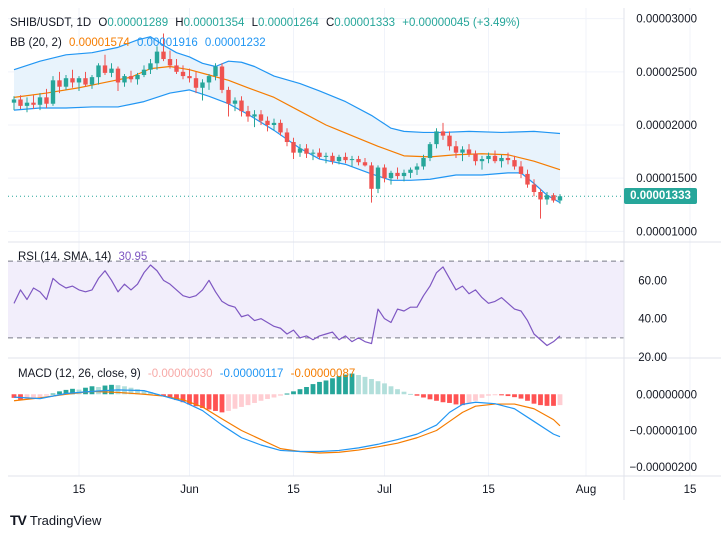 The height and width of the screenshot is (542, 721). I want to click on symbol-label: SHIB/USDT, 1D, so click(51, 23).